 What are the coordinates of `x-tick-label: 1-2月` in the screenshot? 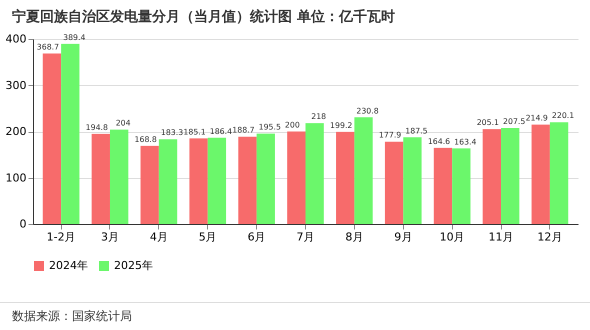 It's located at (61, 237).